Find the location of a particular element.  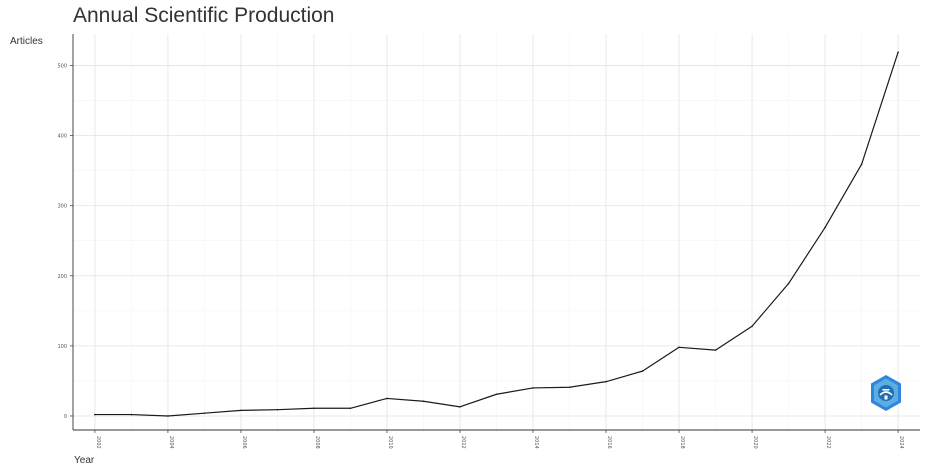

bibliometrix-logo-icon is located at coordinates (886, 393).